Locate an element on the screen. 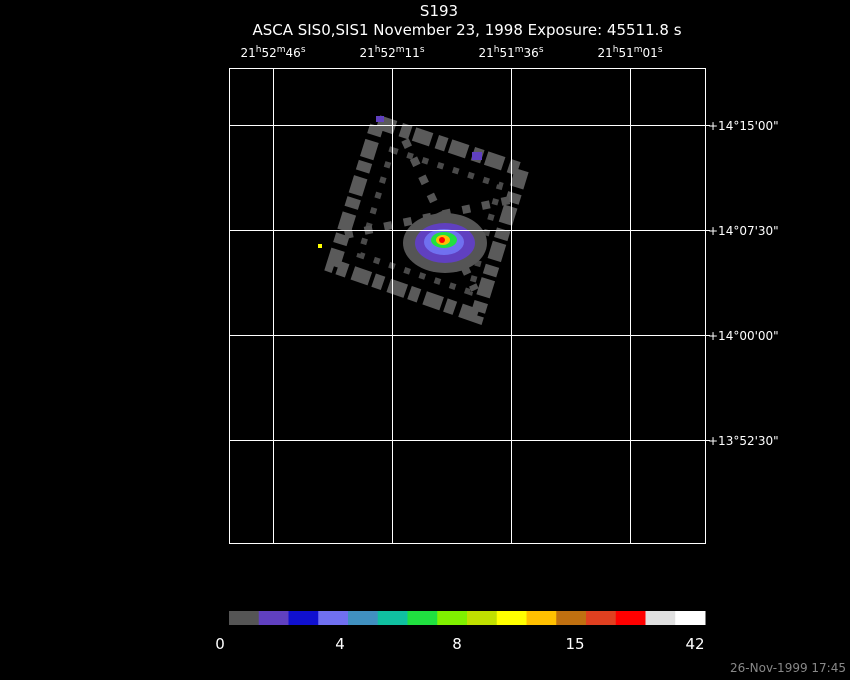 Image resolution: width=850 pixels, height=680 pixels. ra-label: 21h52m11s is located at coordinates (391, 52).